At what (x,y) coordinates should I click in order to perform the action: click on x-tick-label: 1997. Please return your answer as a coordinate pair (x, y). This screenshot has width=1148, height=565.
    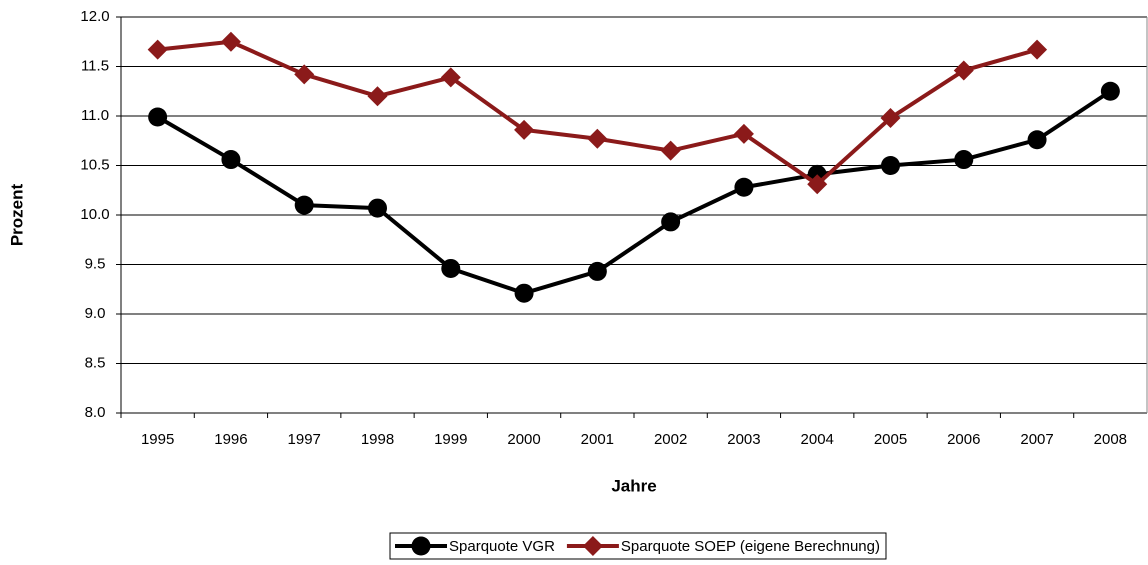
    Looking at the image, I should click on (304, 439).